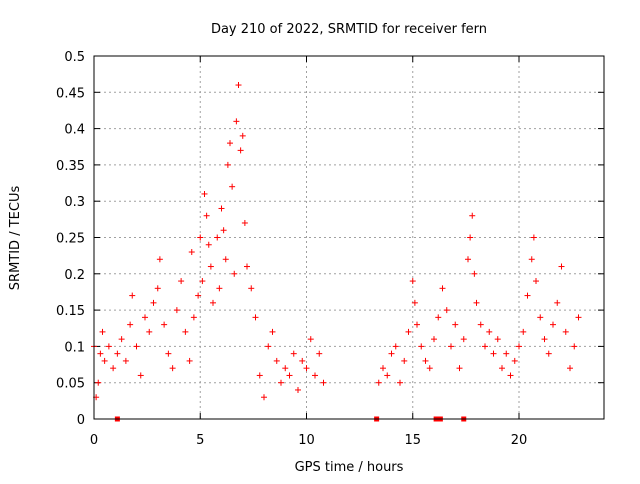  What do you see at coordinates (70, 166) in the screenshot?
I see `y-tick-label: 0.35` at bounding box center [70, 166].